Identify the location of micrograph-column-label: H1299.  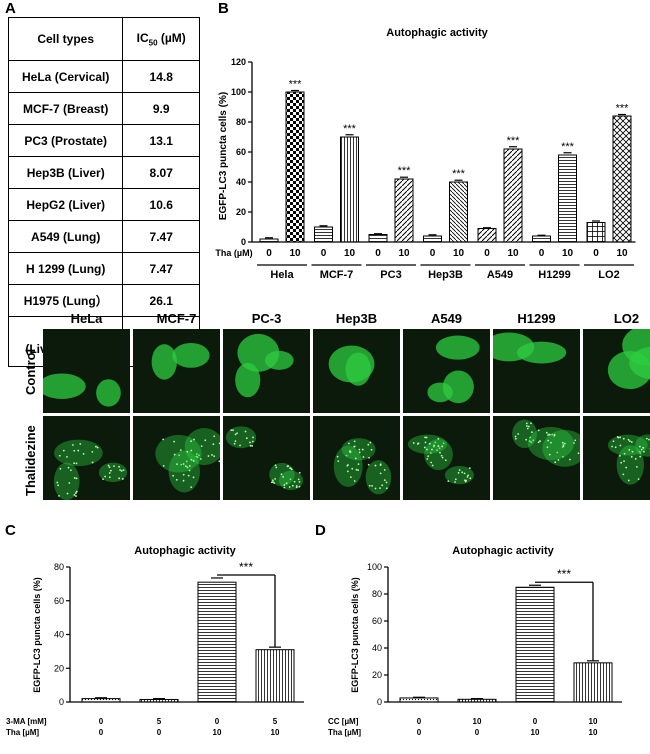
(536, 318).